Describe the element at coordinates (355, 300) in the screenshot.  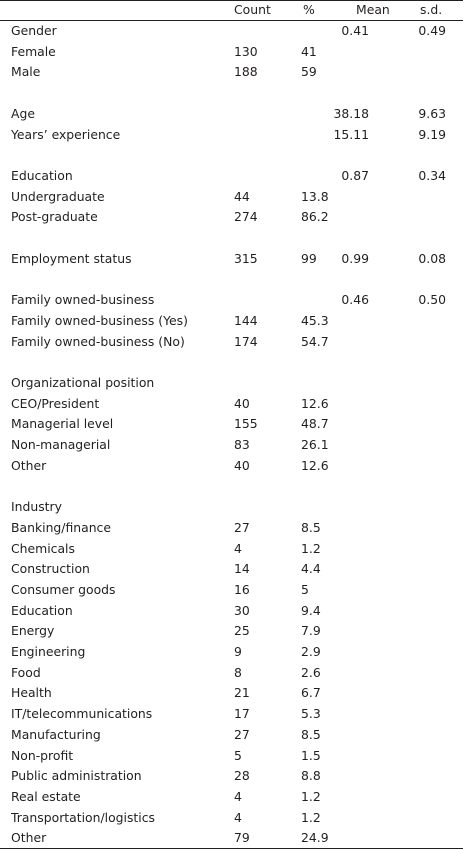
I see `row-mean: 0.46` at that location.